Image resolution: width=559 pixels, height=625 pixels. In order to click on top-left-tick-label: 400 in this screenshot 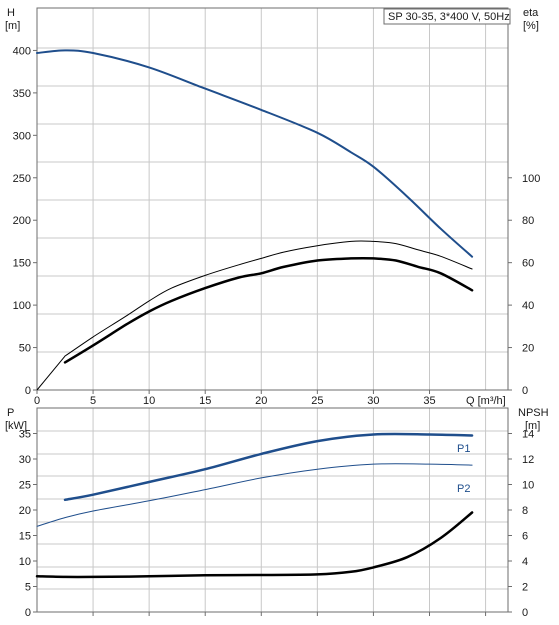, I will do `click(22, 51)`.